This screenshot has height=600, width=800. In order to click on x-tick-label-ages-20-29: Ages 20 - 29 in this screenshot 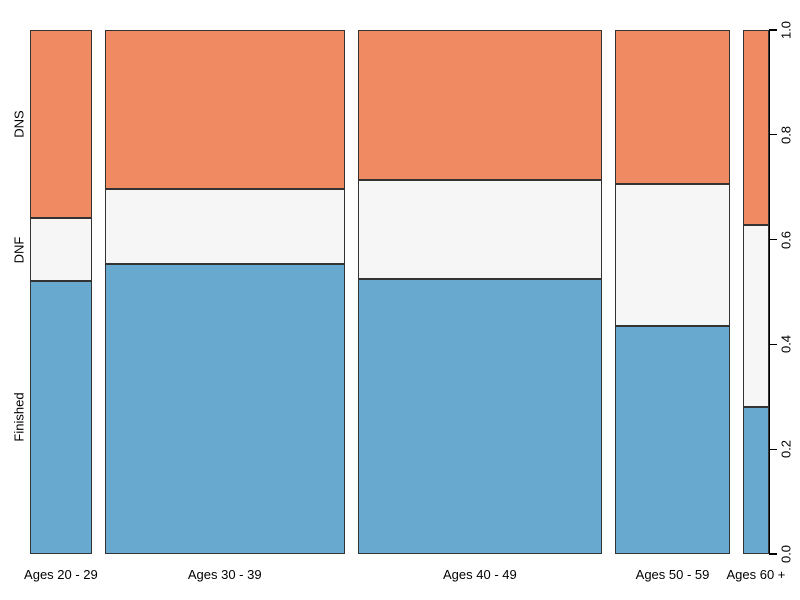, I will do `click(61, 574)`.